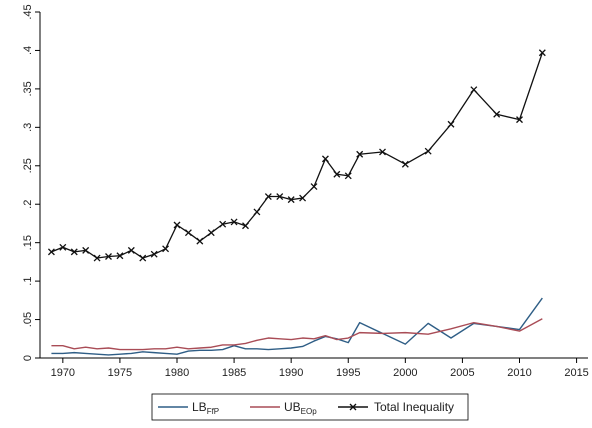 This screenshot has width=592, height=428. Describe the element at coordinates (28, 281) in the screenshot. I see `y-tick-label: .1` at that location.